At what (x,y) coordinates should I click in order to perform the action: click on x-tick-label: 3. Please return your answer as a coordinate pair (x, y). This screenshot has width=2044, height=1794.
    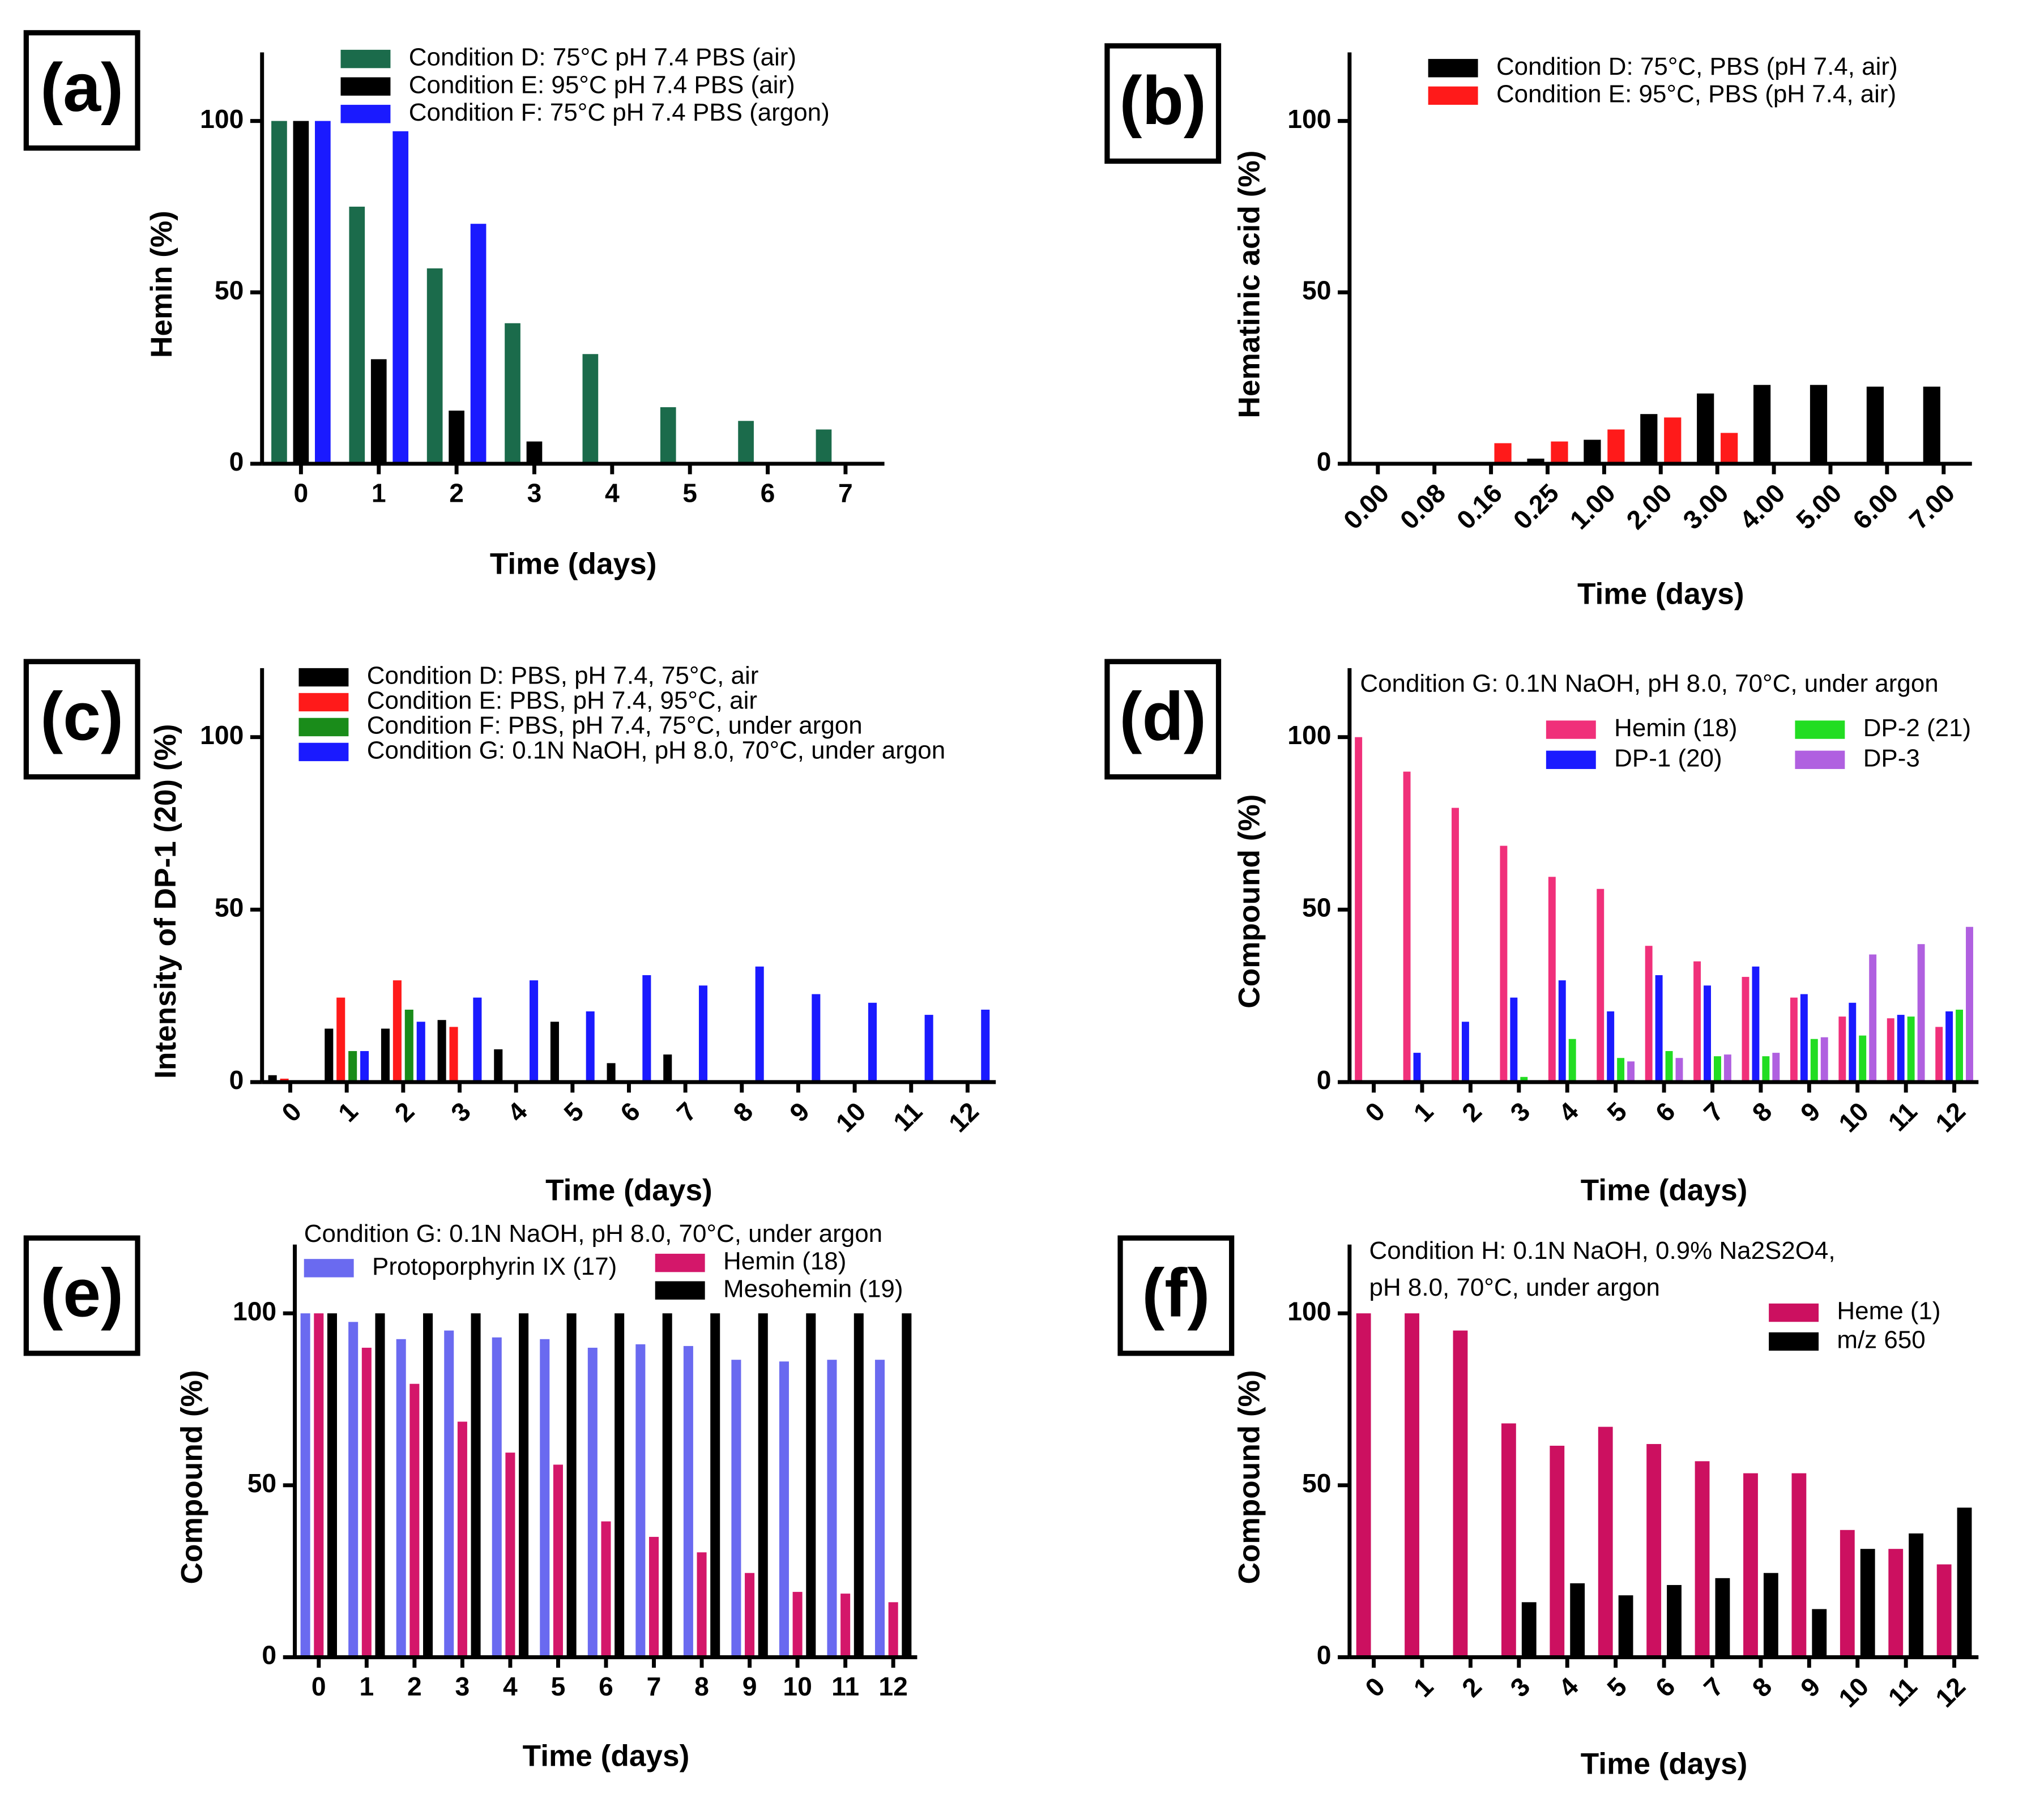
    Looking at the image, I should click on (534, 493).